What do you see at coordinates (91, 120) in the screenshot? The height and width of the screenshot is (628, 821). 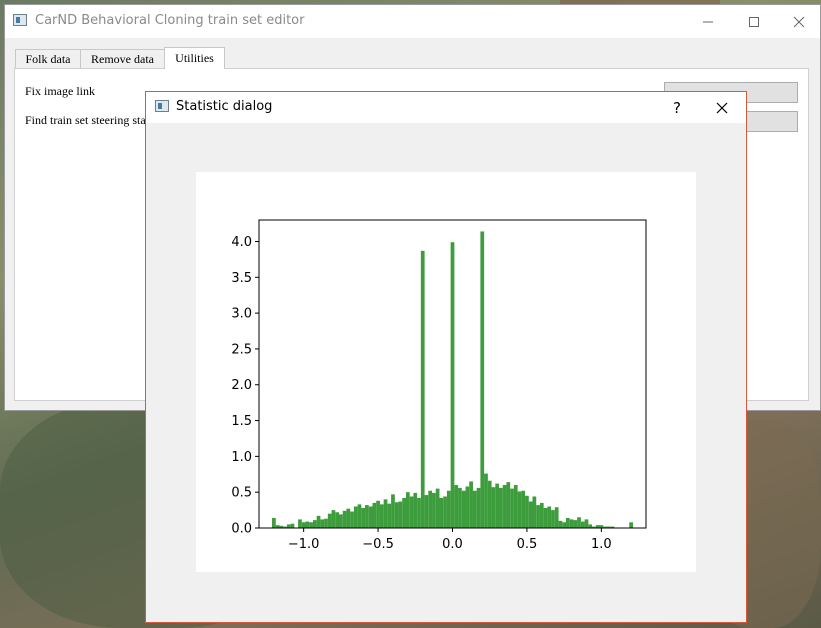 I see `find-stats-label: Find train set steering statis` at bounding box center [91, 120].